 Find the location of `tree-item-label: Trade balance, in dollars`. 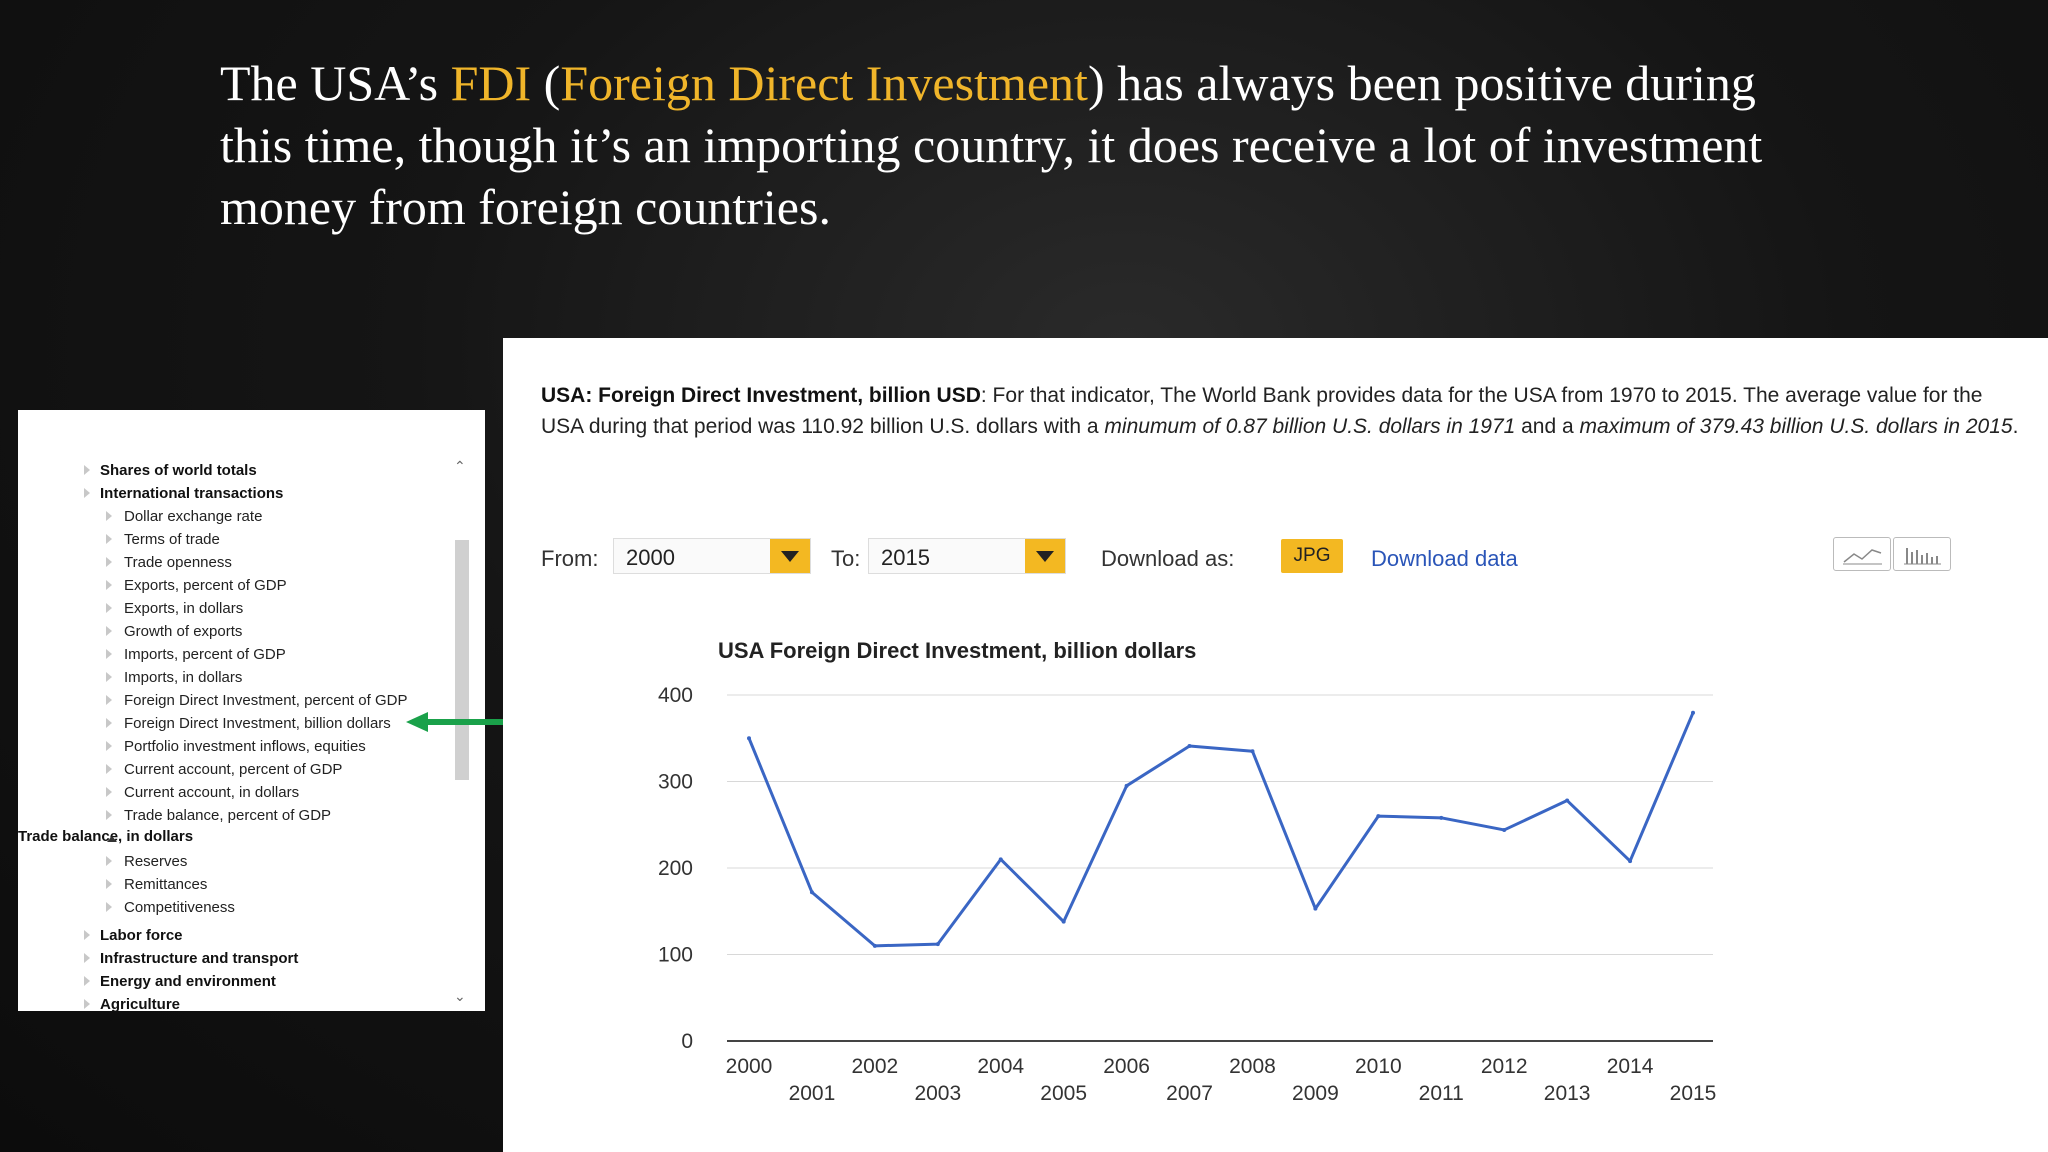

tree-item-label: Trade balance, in dollars is located at coordinates (106, 836).